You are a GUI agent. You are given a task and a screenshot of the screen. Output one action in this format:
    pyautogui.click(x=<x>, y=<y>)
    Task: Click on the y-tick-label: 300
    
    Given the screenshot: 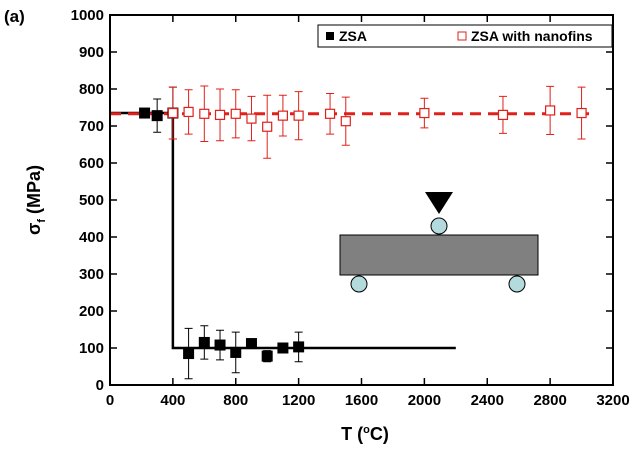 What is the action you would take?
    pyautogui.click(x=91, y=274)
    